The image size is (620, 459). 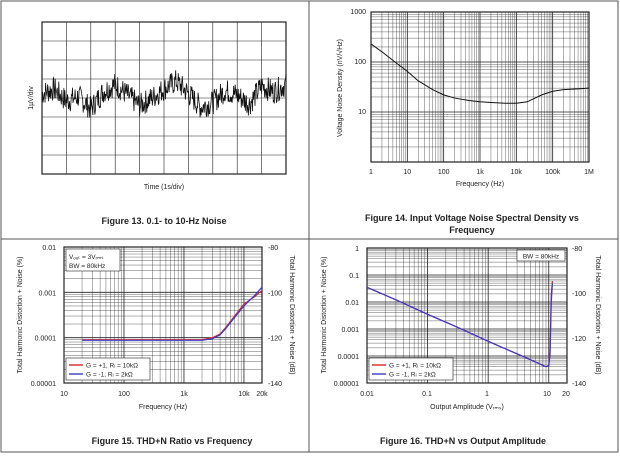 What do you see at coordinates (360, 62) in the screenshot?
I see `fig14-ytick-100: 100` at bounding box center [360, 62].